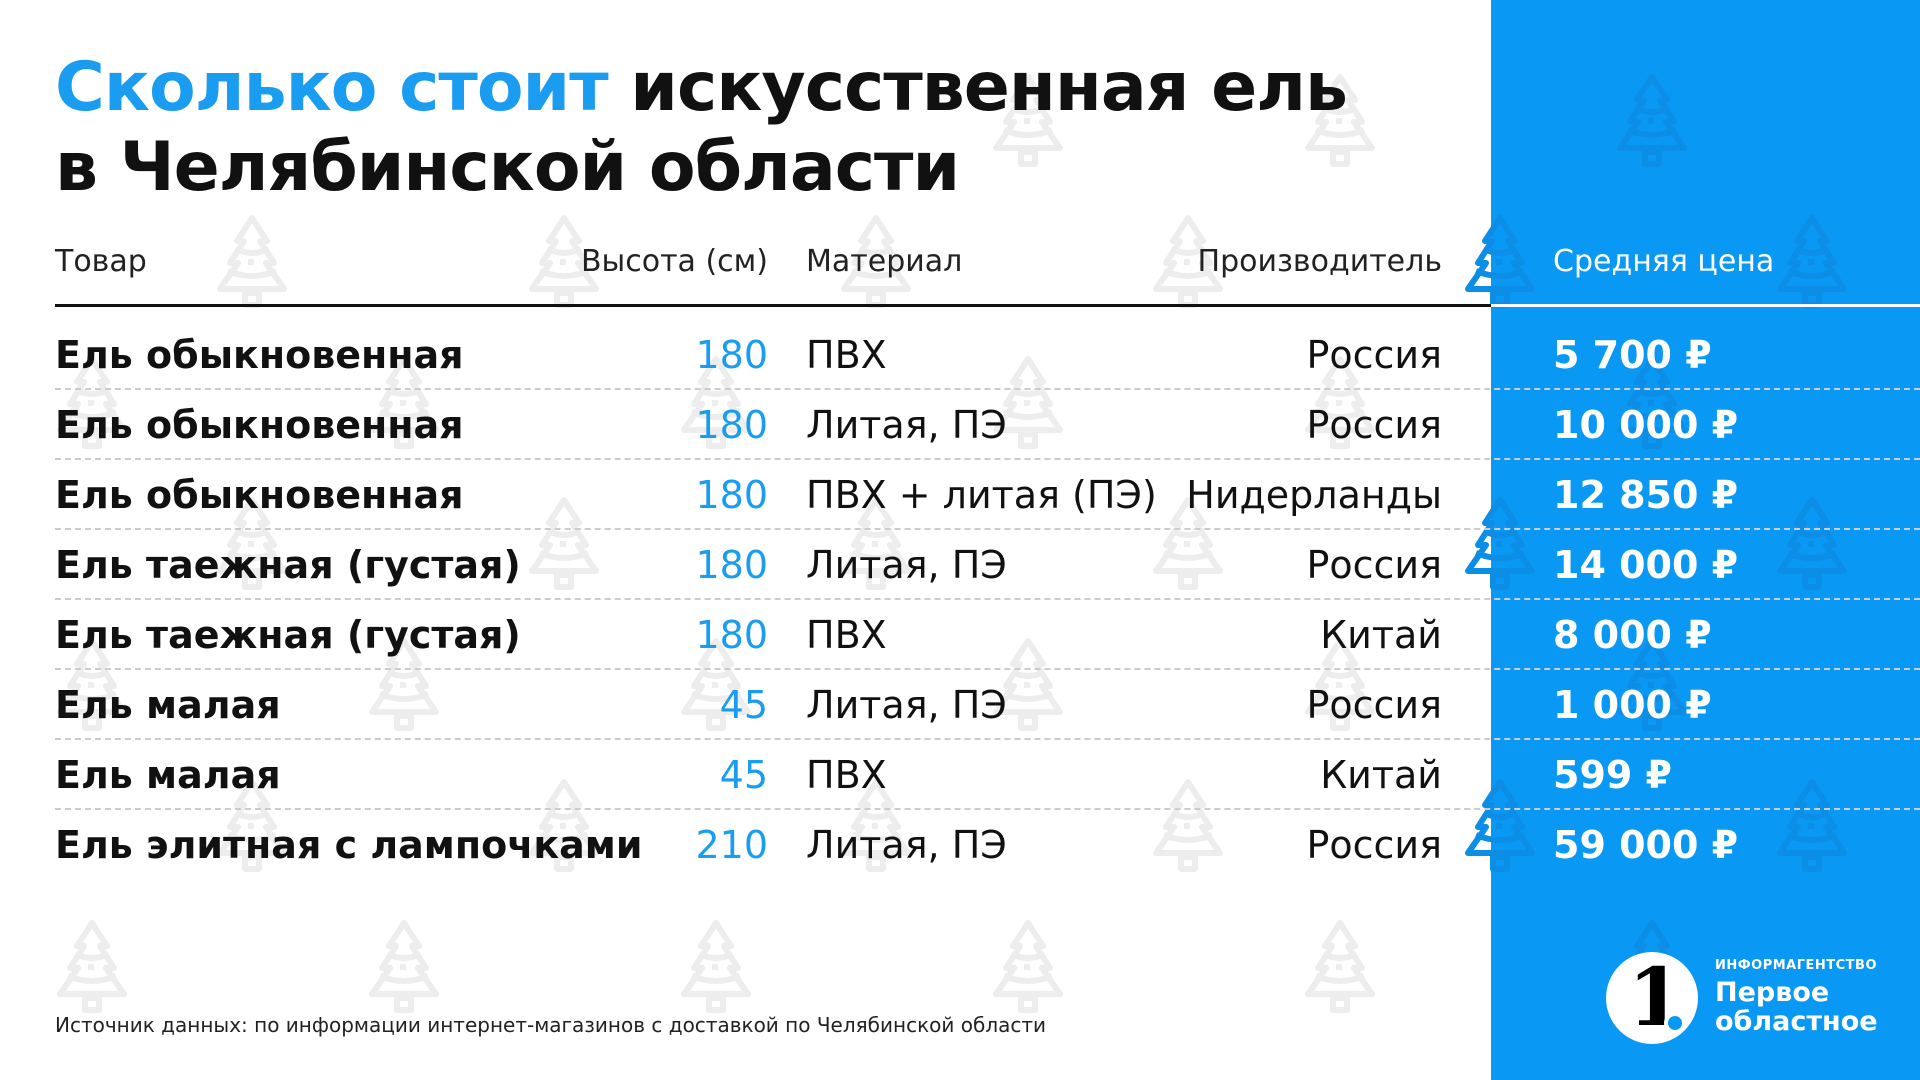 The width and height of the screenshot is (1920, 1080). I want to click on table-row: Ель обыкновенная 180 ПВХ Россия 5 700 ₽, so click(960, 354).